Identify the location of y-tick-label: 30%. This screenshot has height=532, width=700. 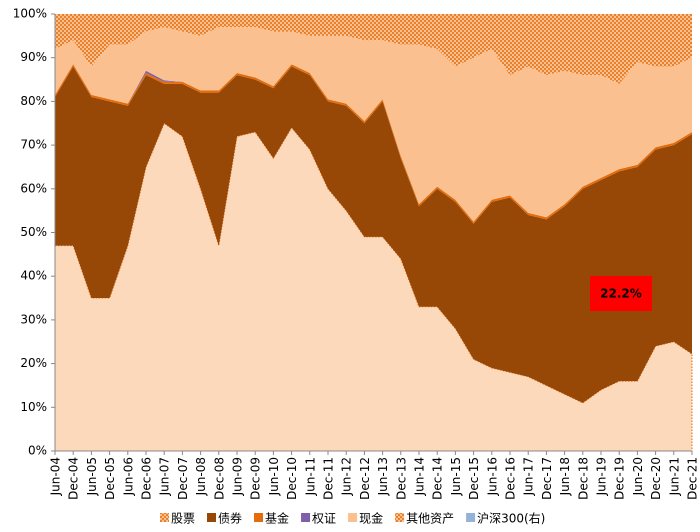
(33, 319).